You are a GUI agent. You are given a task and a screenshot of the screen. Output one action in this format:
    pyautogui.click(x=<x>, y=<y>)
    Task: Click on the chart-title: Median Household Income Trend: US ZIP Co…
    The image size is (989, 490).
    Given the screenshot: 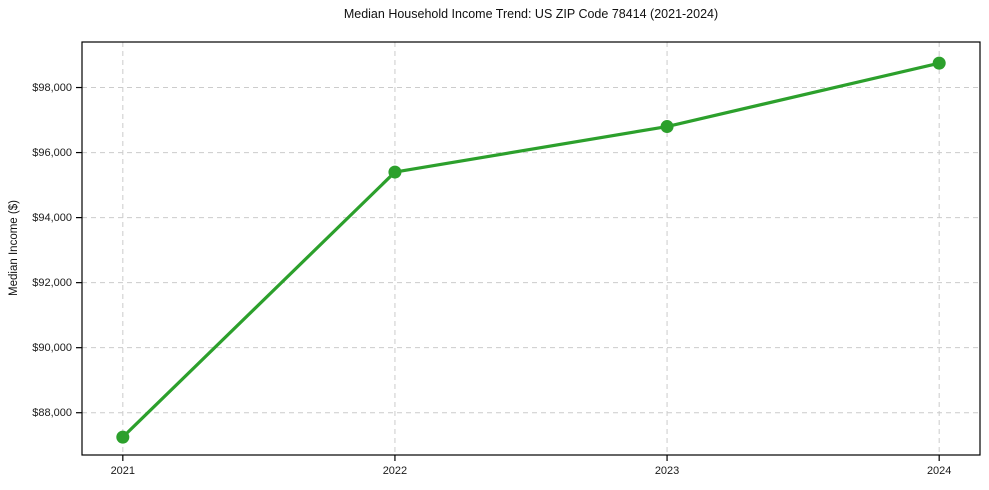 What is the action you would take?
    pyautogui.click(x=531, y=14)
    